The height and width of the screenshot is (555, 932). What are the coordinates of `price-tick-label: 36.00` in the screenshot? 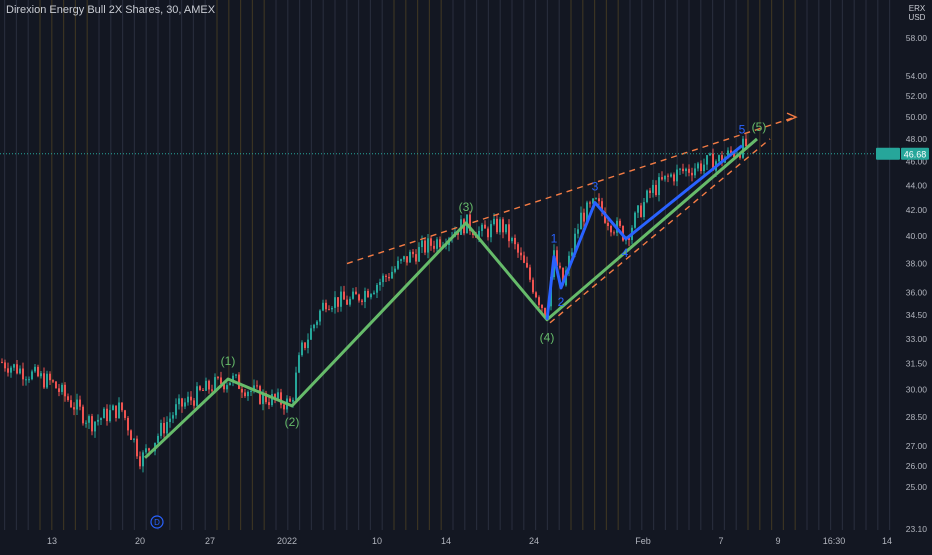 It's located at (917, 292).